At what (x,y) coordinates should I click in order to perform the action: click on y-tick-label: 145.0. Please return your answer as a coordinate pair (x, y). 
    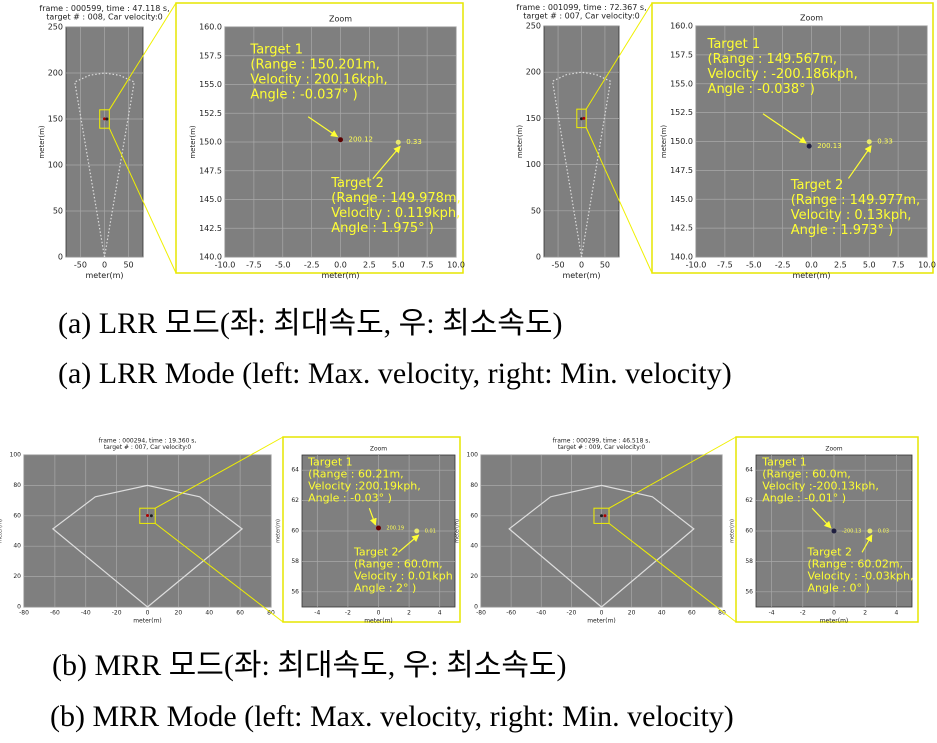
    Looking at the image, I should click on (210, 199).